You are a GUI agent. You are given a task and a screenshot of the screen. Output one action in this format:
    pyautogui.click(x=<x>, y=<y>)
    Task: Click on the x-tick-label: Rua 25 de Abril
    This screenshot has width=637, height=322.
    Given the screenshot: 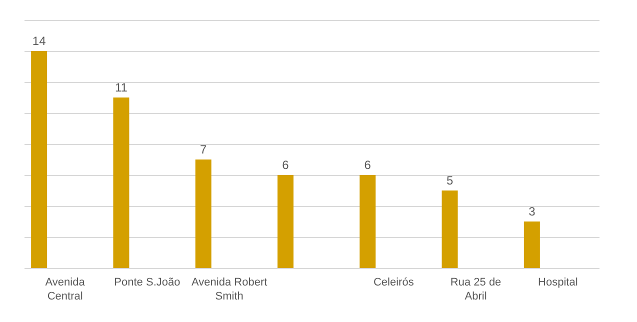 What is the action you would take?
    pyautogui.click(x=476, y=289)
    